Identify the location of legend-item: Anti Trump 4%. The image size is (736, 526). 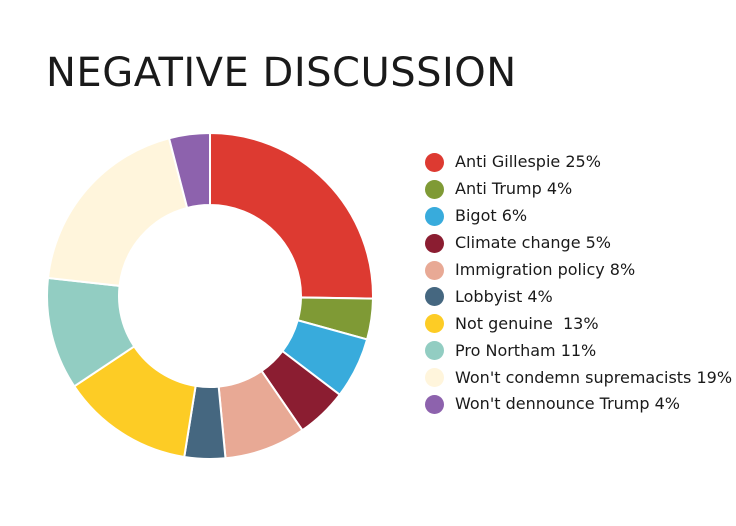
(578, 189).